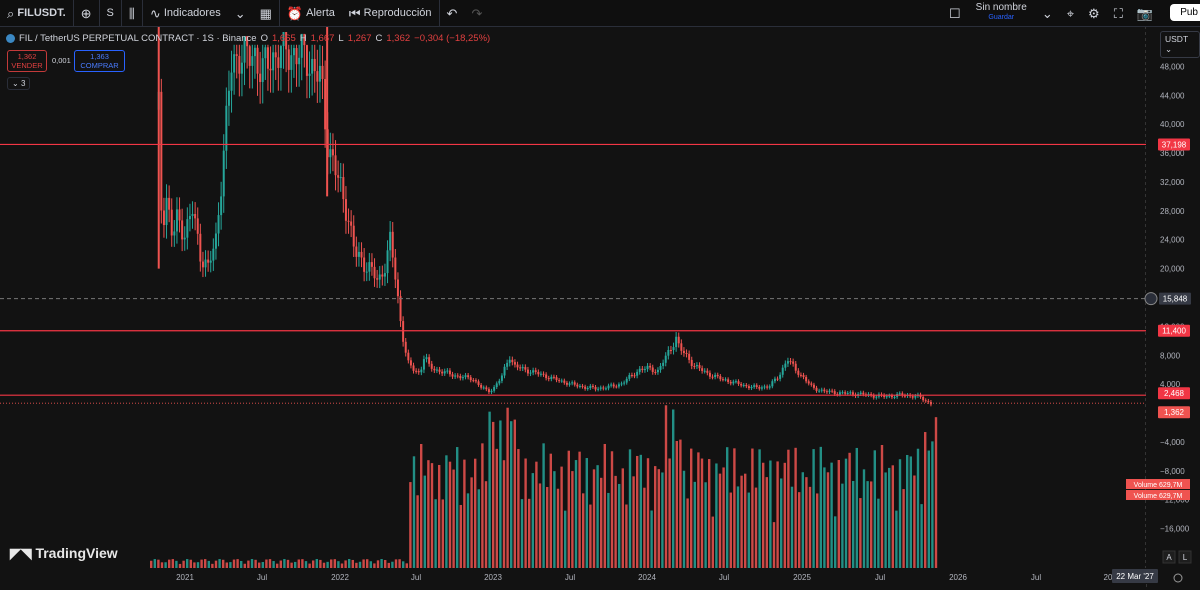 This screenshot has height=590, width=1200. What do you see at coordinates (1178, 578) in the screenshot?
I see `settings-gear-icon` at bounding box center [1178, 578].